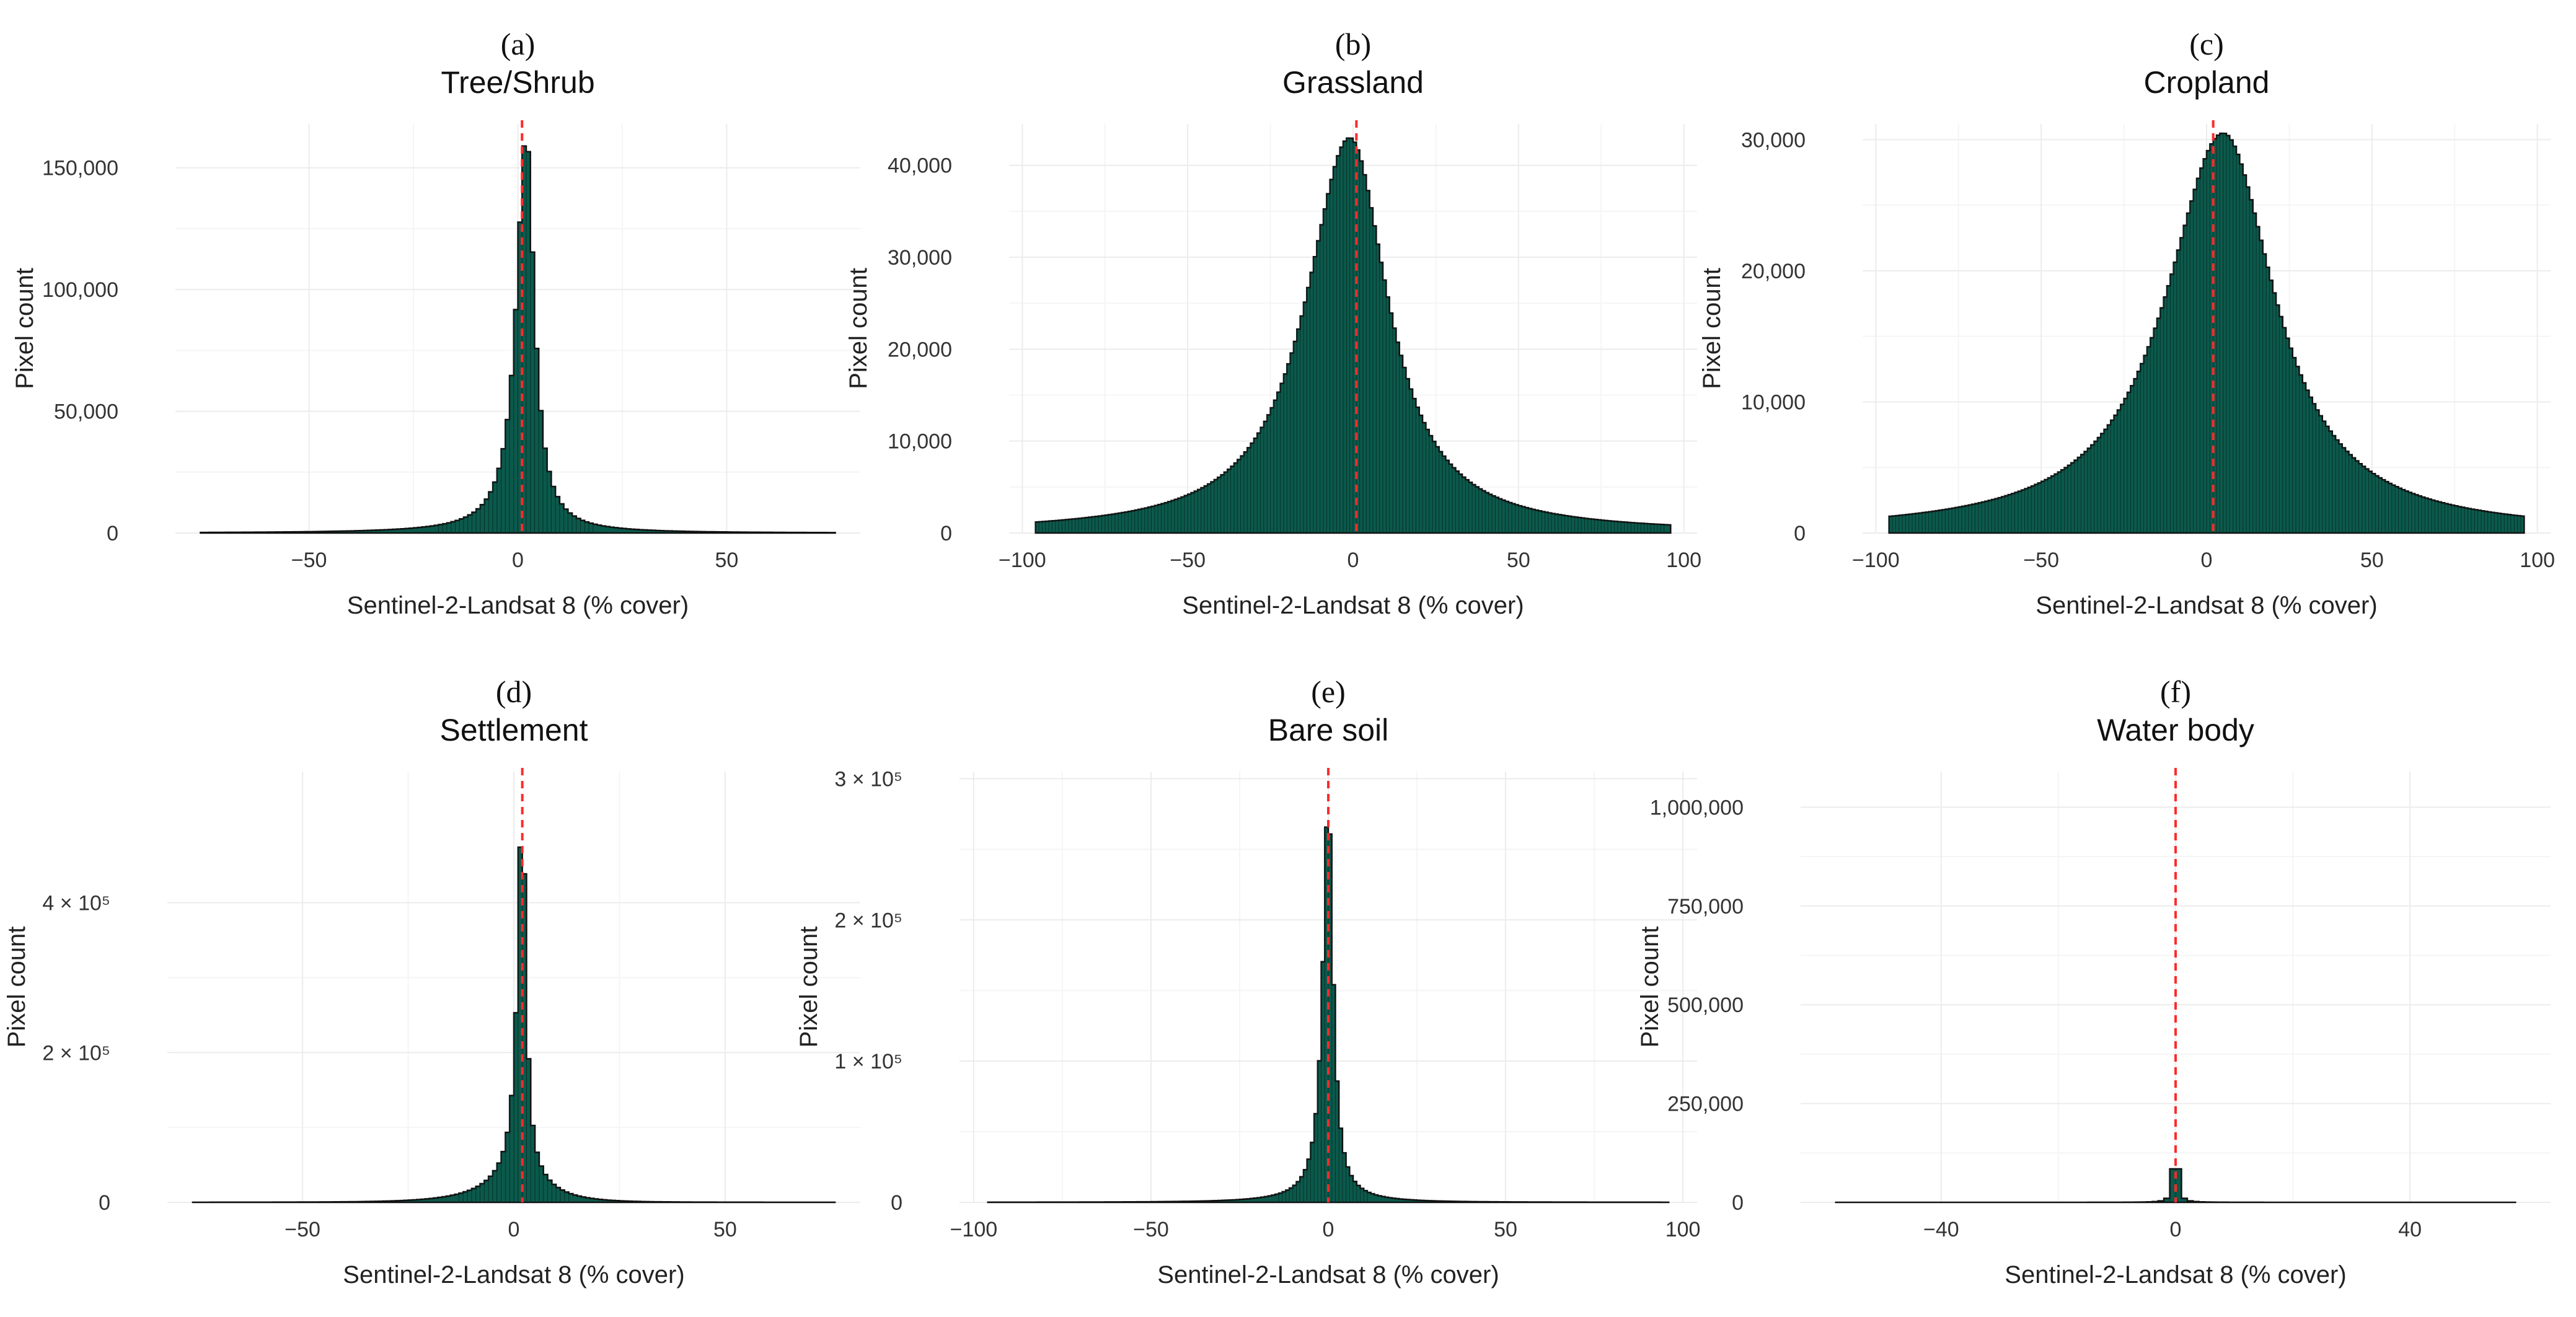 The width and height of the screenshot is (2576, 1317). What do you see at coordinates (2206, 44) in the screenshot?
I see `panel-letter: (c)` at bounding box center [2206, 44].